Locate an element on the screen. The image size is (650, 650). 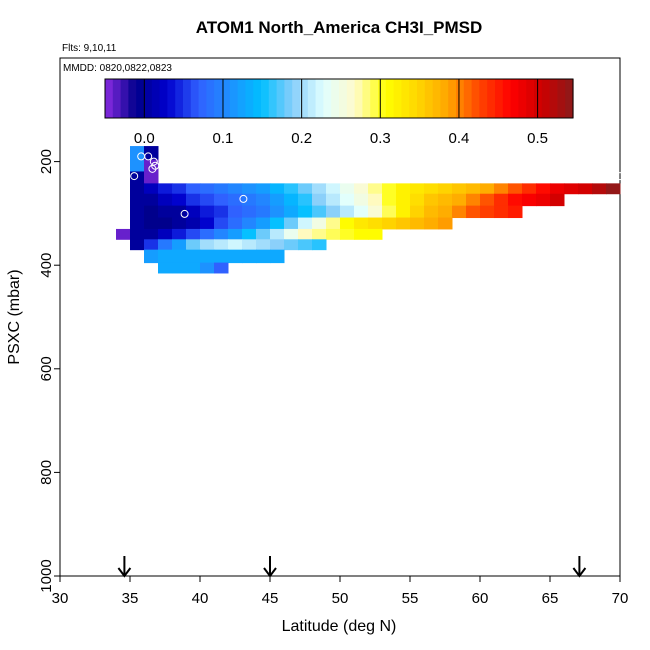
y-axis-label: PSXC (mbar) is located at coordinates (14, 316).